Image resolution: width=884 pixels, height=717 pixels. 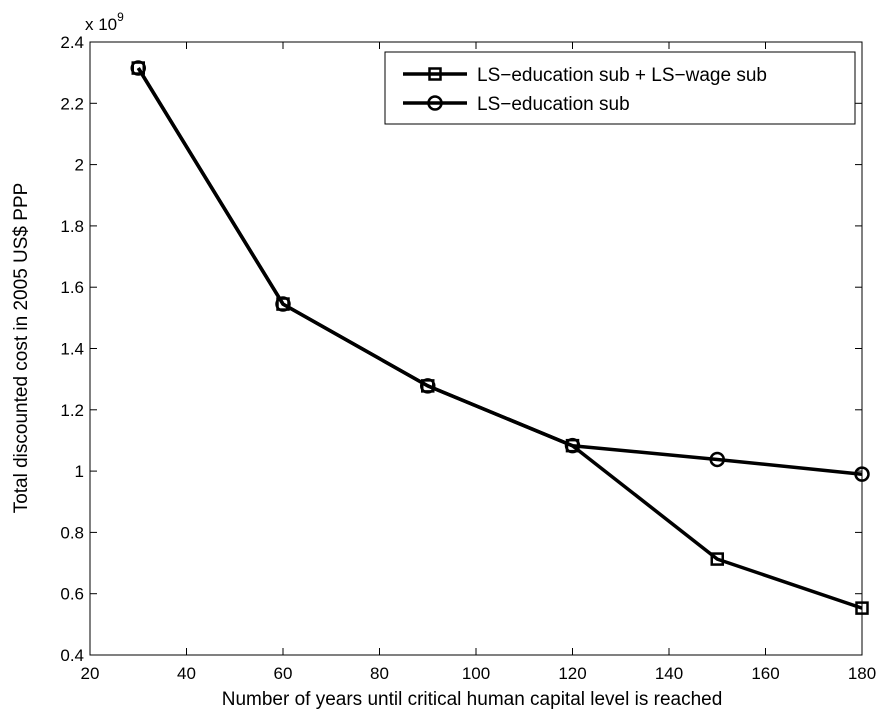 What do you see at coordinates (72, 287) in the screenshot?
I see `y-tick-label: 1.6` at bounding box center [72, 287].